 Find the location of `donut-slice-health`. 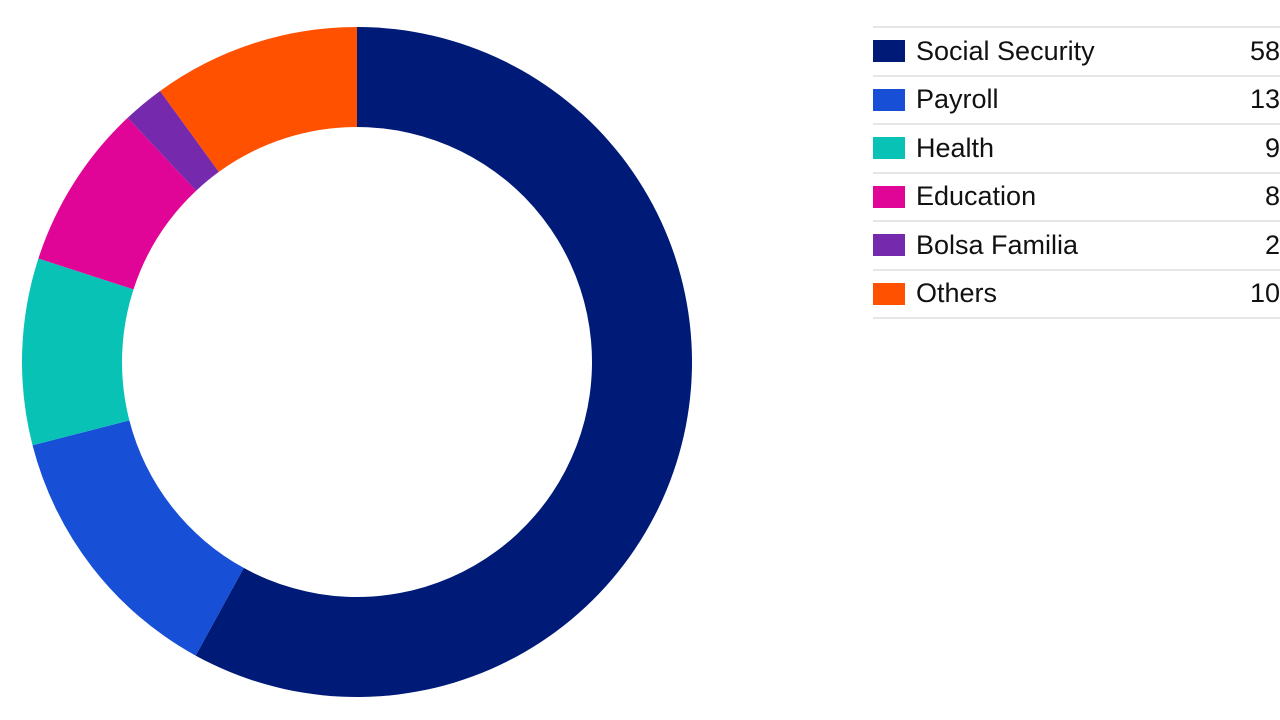

donut-slice-health is located at coordinates (78, 352).